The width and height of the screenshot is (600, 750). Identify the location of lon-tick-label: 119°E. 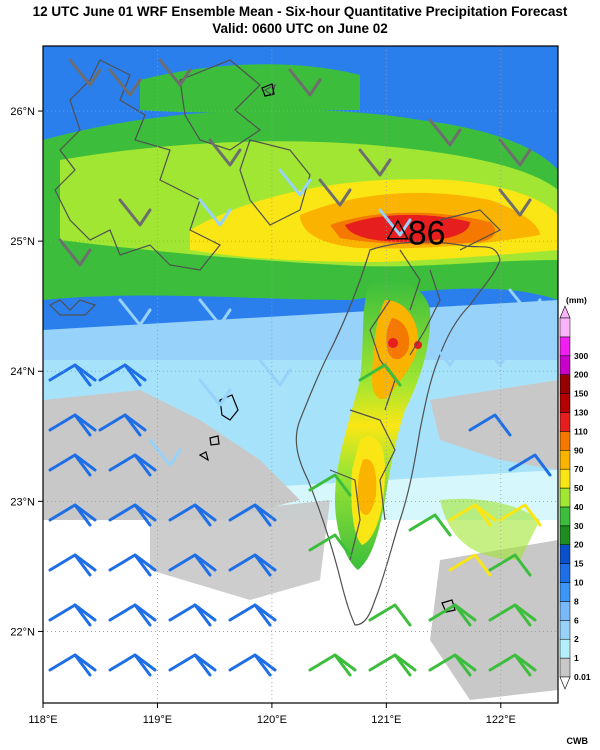
(157, 720).